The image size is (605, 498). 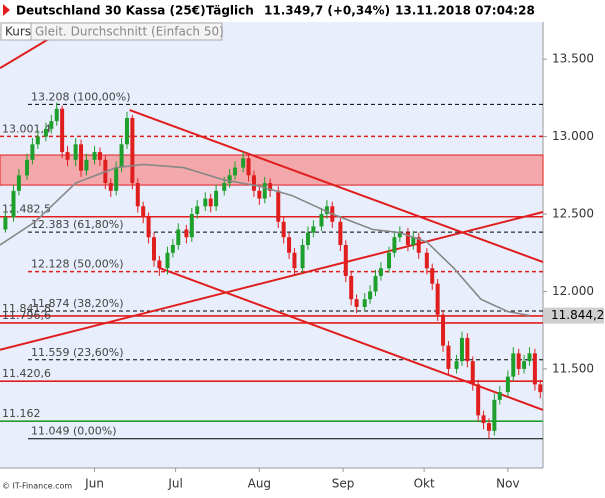 What do you see at coordinates (465, 11) in the screenshot?
I see `timestamp: 13.11.2018 07:04:28` at bounding box center [465, 11].